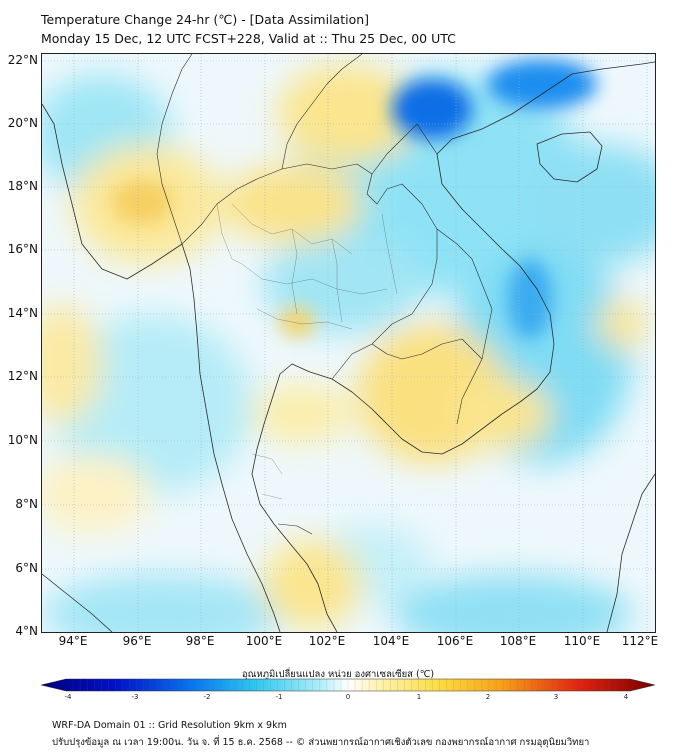 The image size is (676, 756). Describe the element at coordinates (68, 697) in the screenshot. I see `colorbar-tick-label: -4` at that location.